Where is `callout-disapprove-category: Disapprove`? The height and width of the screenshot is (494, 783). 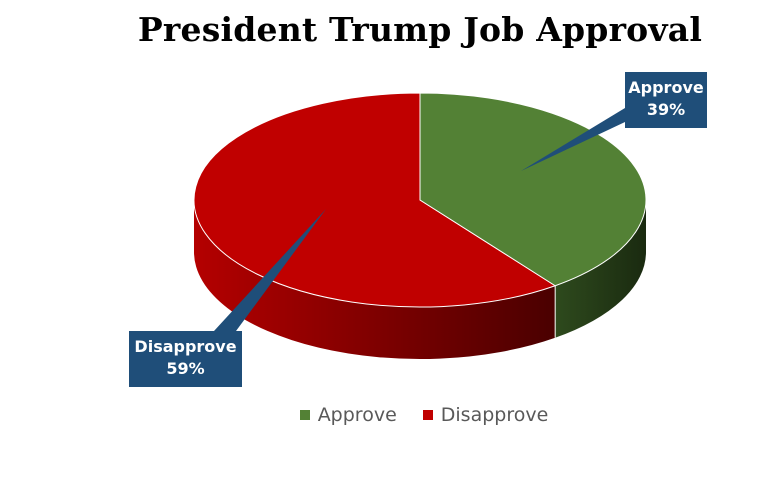 callout-disapprove-category: Disapprove is located at coordinates (185, 346).